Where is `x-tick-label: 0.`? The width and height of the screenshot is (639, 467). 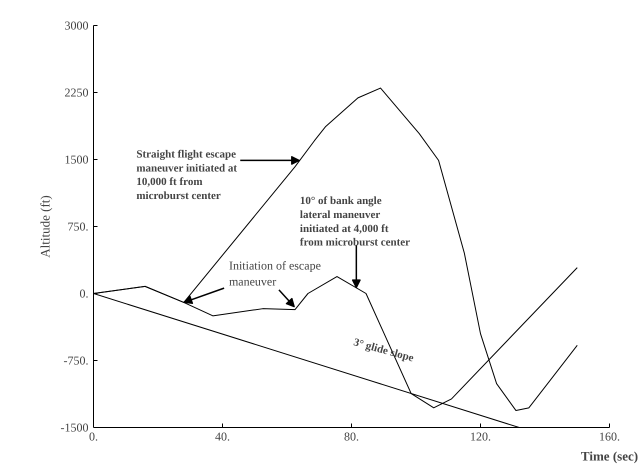
x-tick-label: 0. is located at coordinates (93, 437).